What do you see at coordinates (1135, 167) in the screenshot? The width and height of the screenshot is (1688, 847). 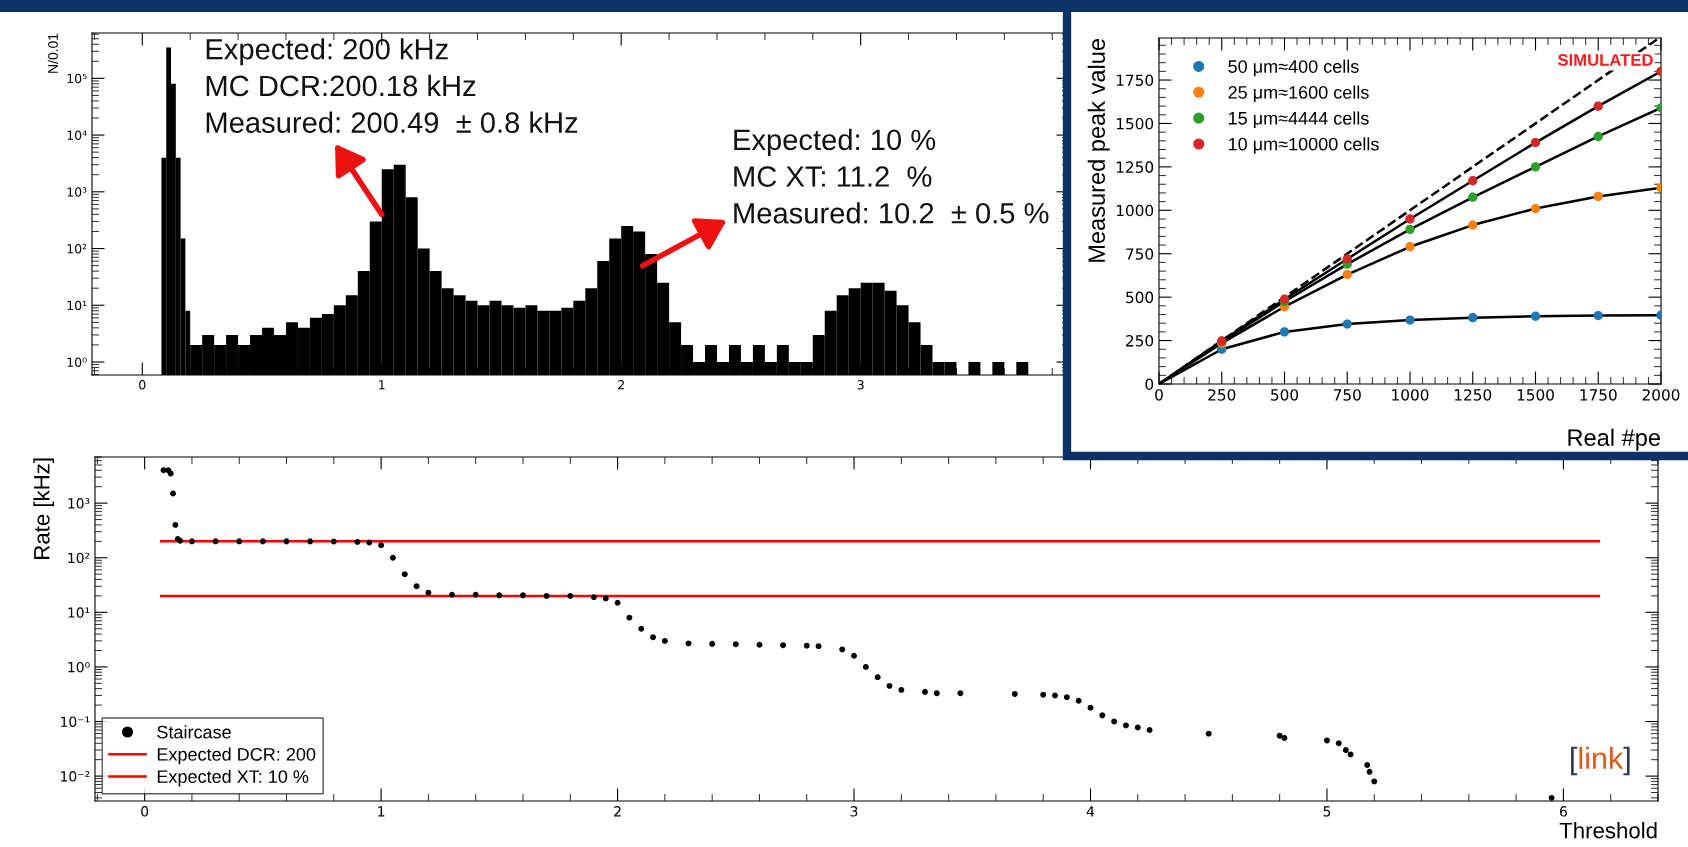 I see `y-tick-label: 1250` at bounding box center [1135, 167].